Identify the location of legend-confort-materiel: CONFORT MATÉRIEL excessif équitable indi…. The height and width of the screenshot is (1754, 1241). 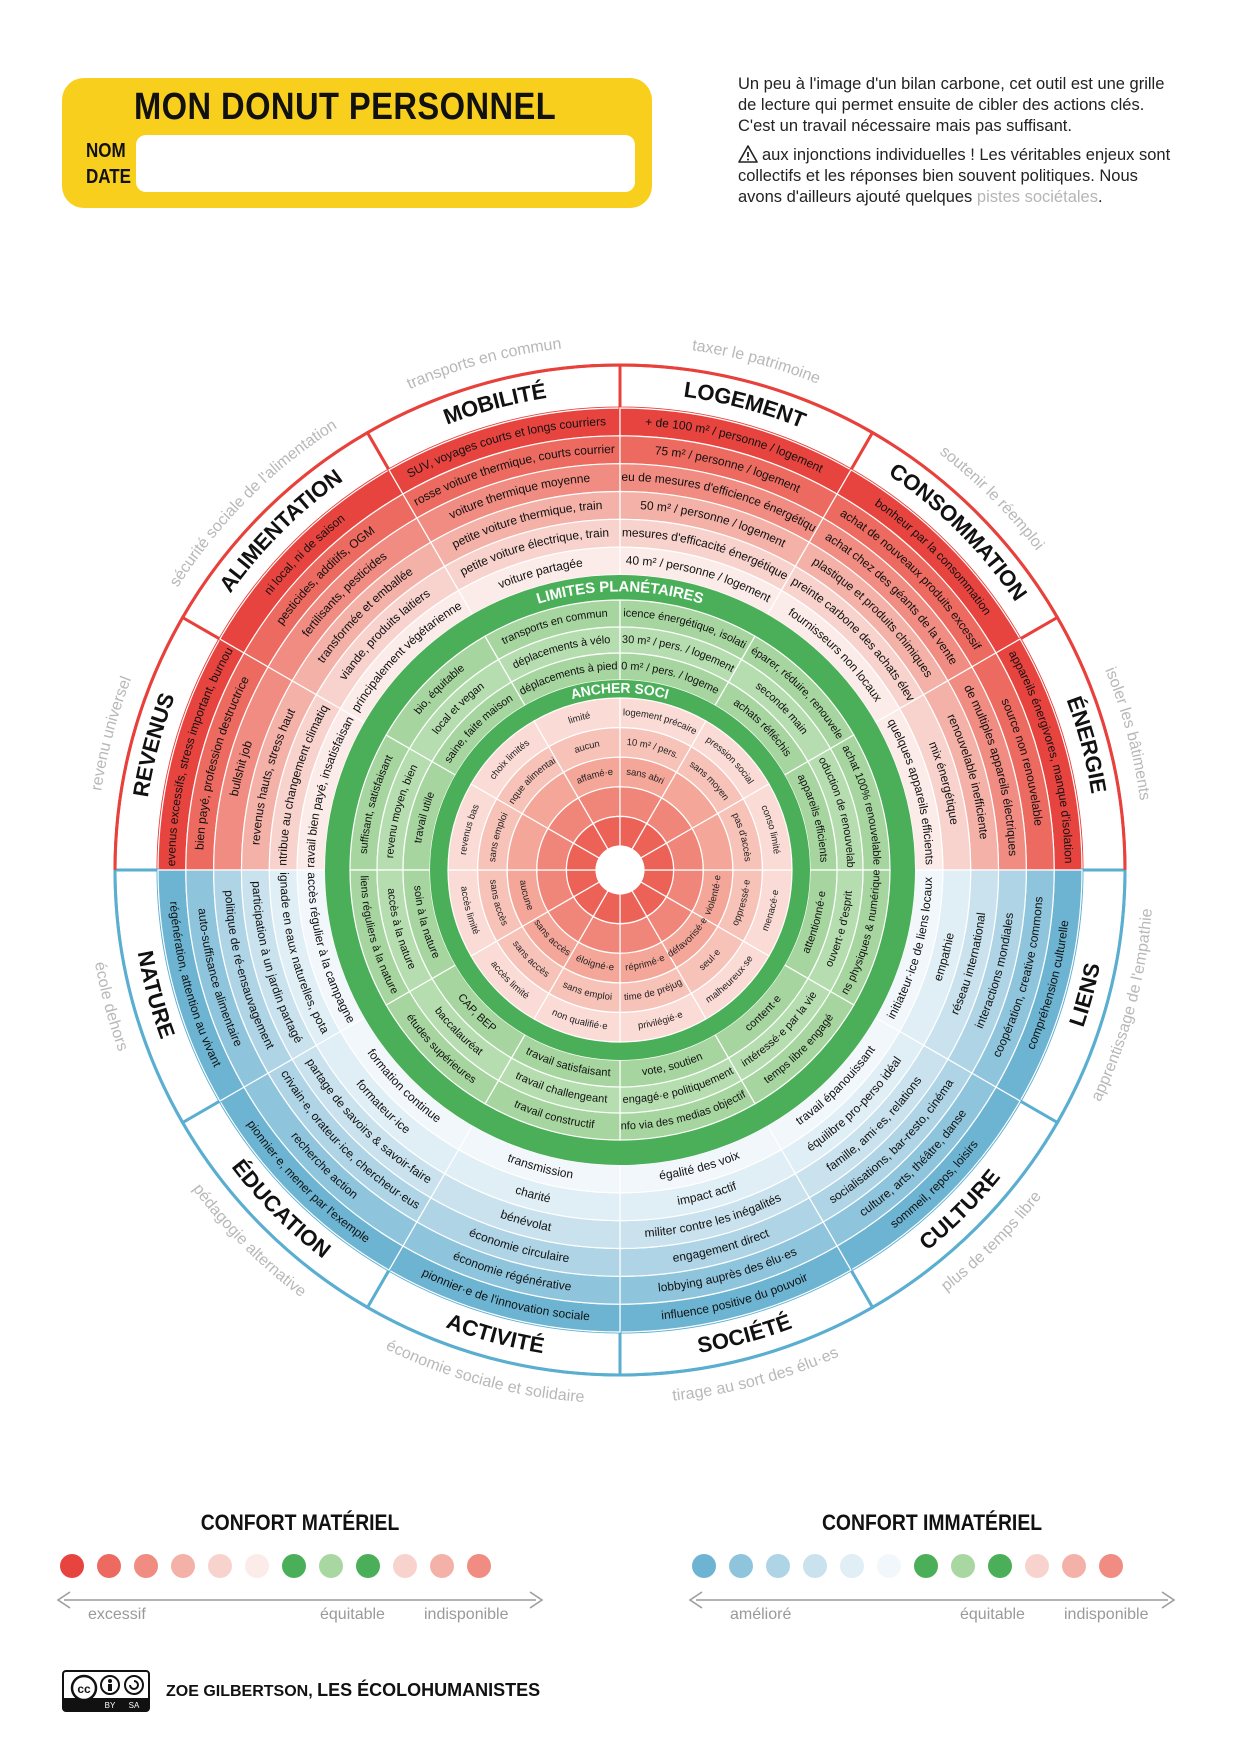
(300, 1575).